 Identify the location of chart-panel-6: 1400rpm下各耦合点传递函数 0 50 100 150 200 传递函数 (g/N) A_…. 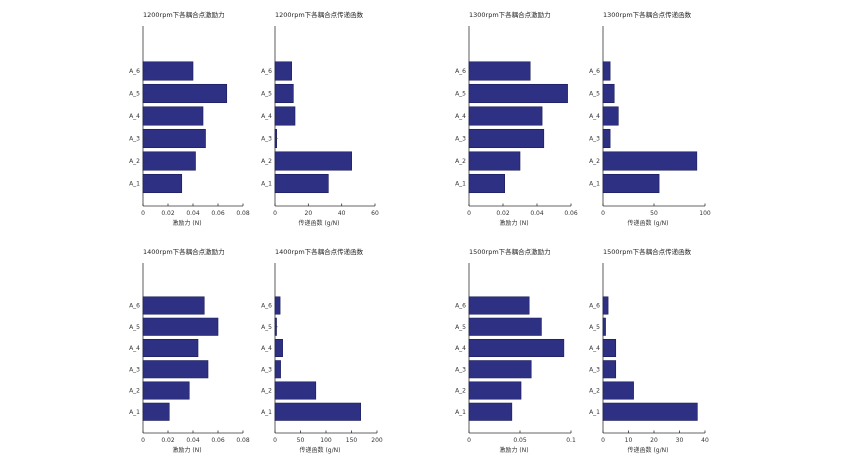
(322, 350).